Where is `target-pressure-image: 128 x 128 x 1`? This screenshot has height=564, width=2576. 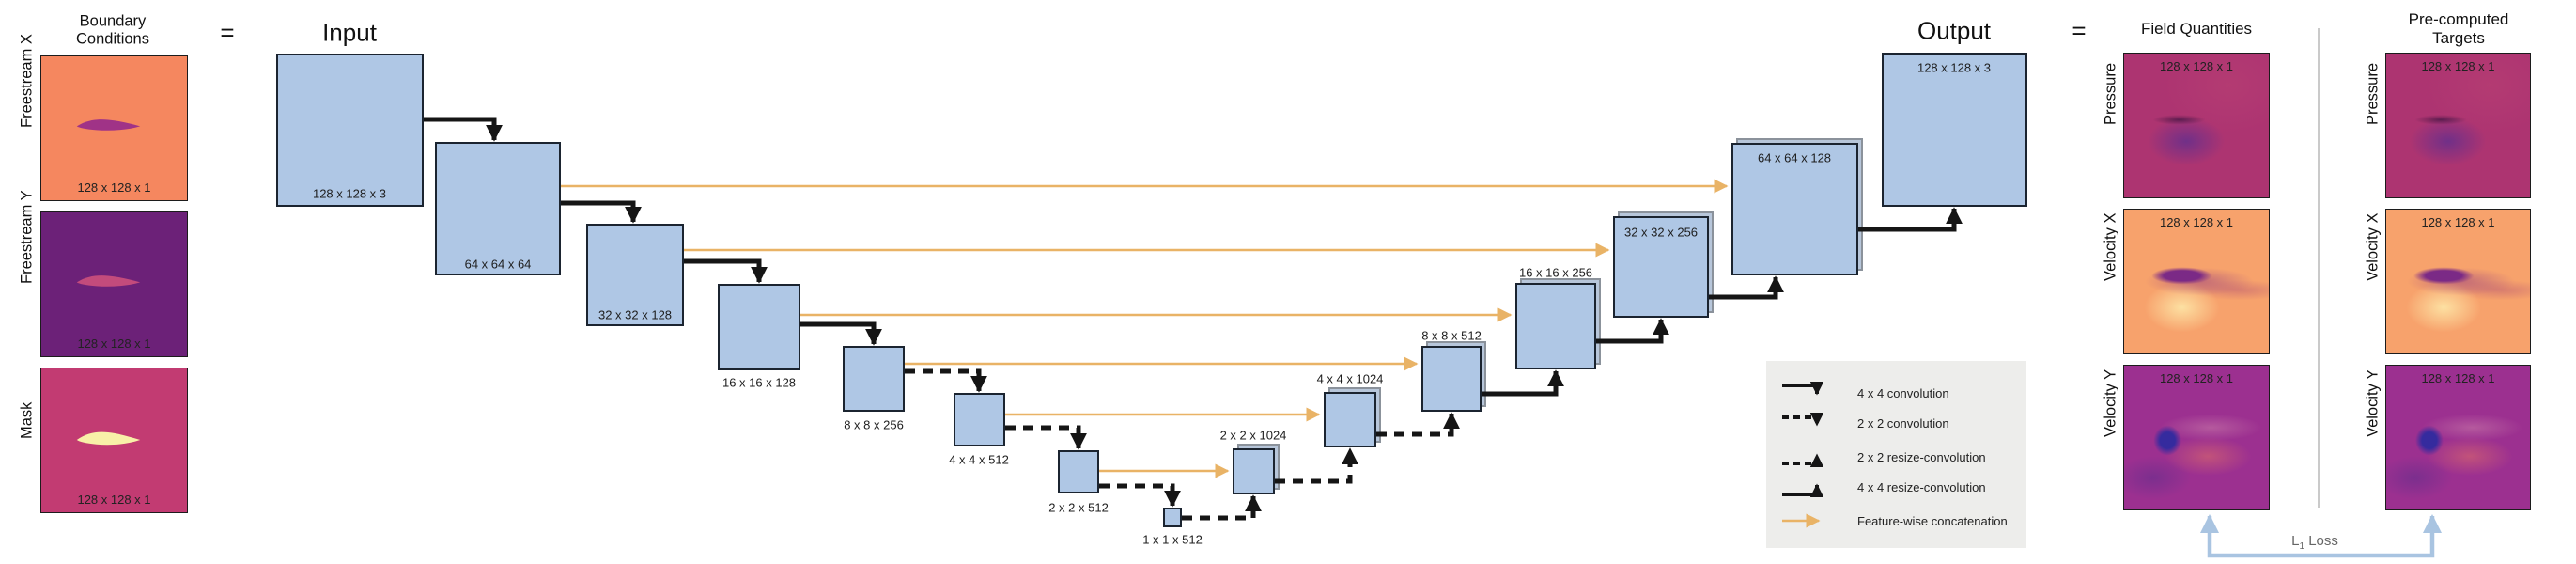
target-pressure-image: 128 x 128 x 1 is located at coordinates (2458, 125).